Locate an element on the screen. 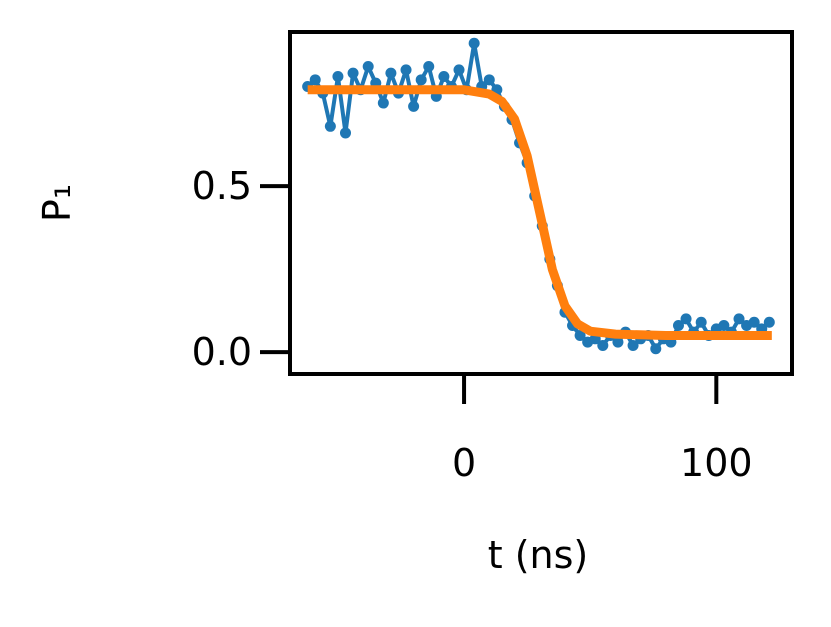 Image resolution: width=831 pixels, height=627 pixels. y-tick-label: 0.5 is located at coordinates (222, 186).